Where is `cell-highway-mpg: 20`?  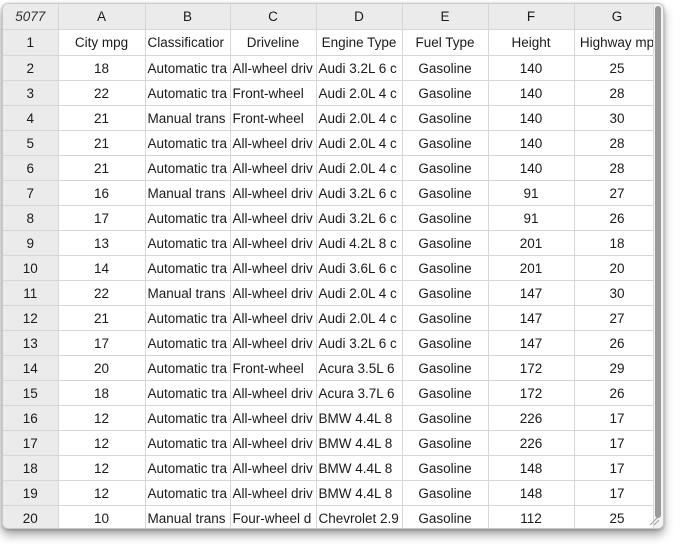
cell-highway-mpg: 20 is located at coordinates (617, 268).